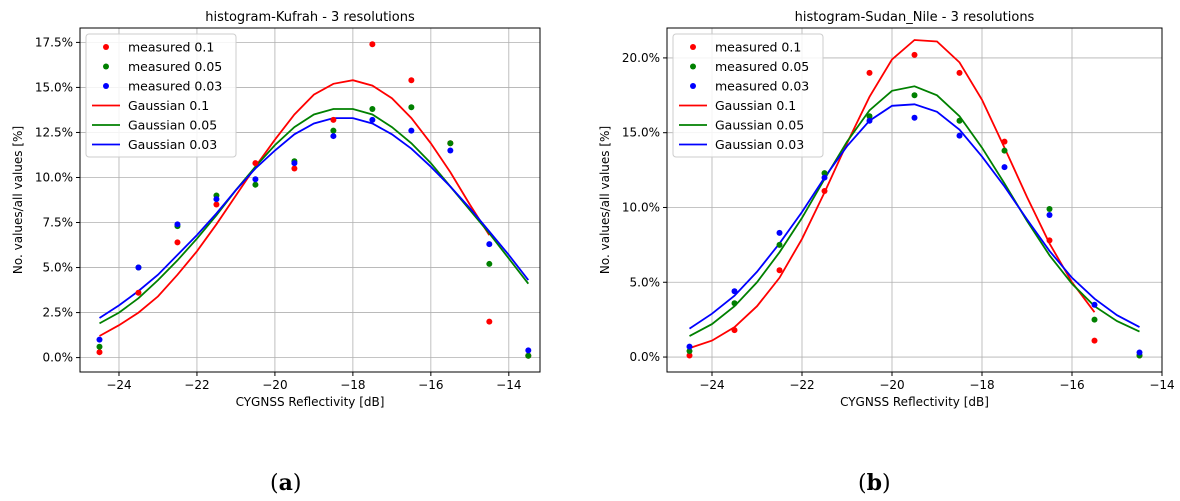 The width and height of the screenshot is (1180, 501). What do you see at coordinates (54, 42) in the screenshot?
I see `y-tick-label: 17.5%` at bounding box center [54, 42].